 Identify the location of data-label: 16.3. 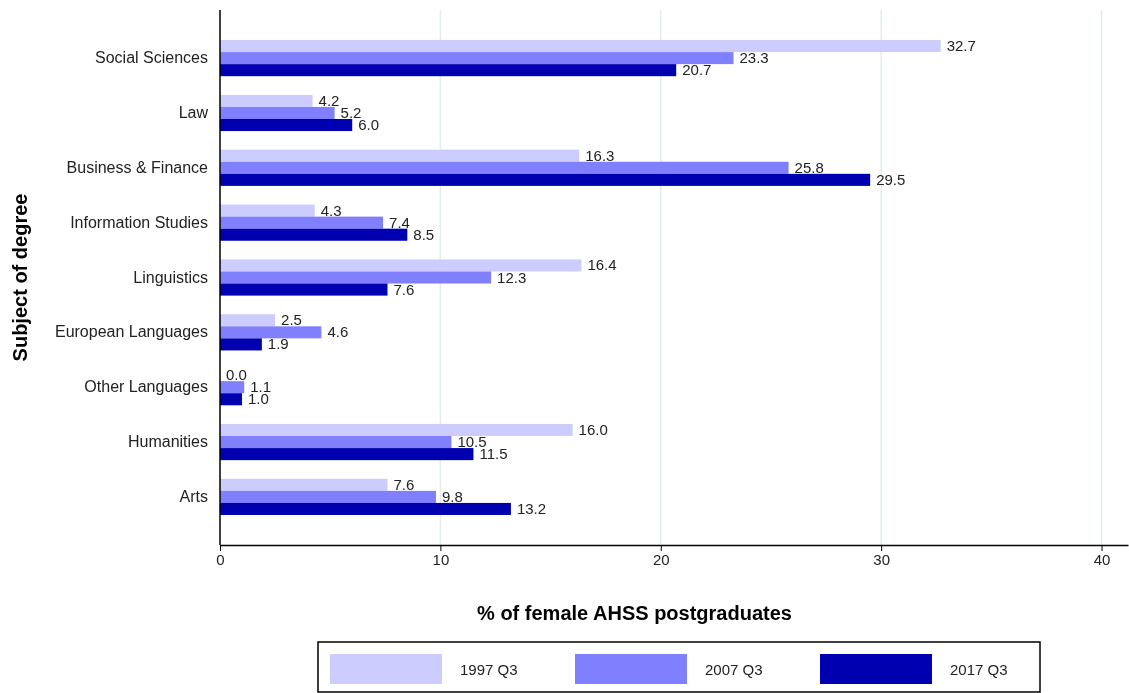
(600, 155).